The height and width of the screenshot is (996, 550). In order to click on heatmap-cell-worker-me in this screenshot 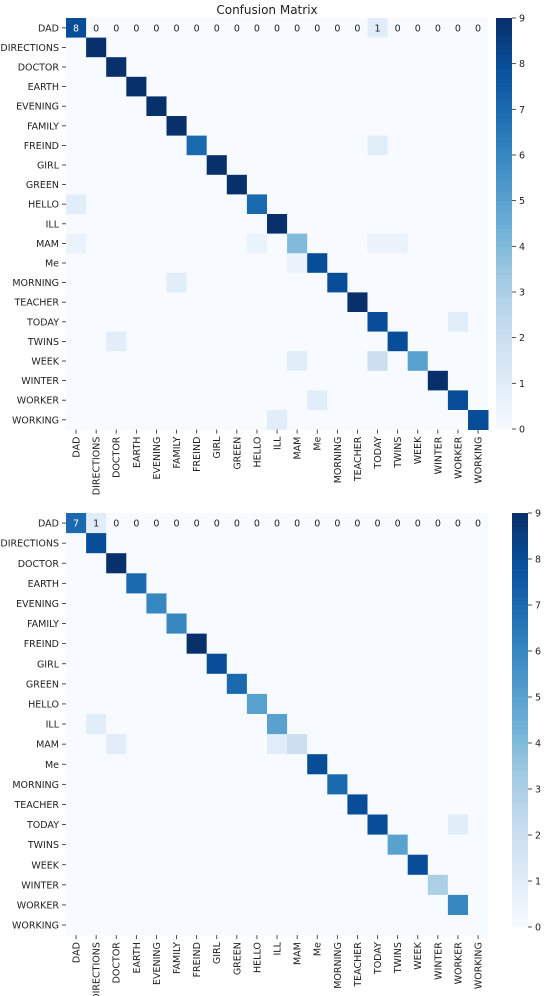, I will do `click(317, 905)`.